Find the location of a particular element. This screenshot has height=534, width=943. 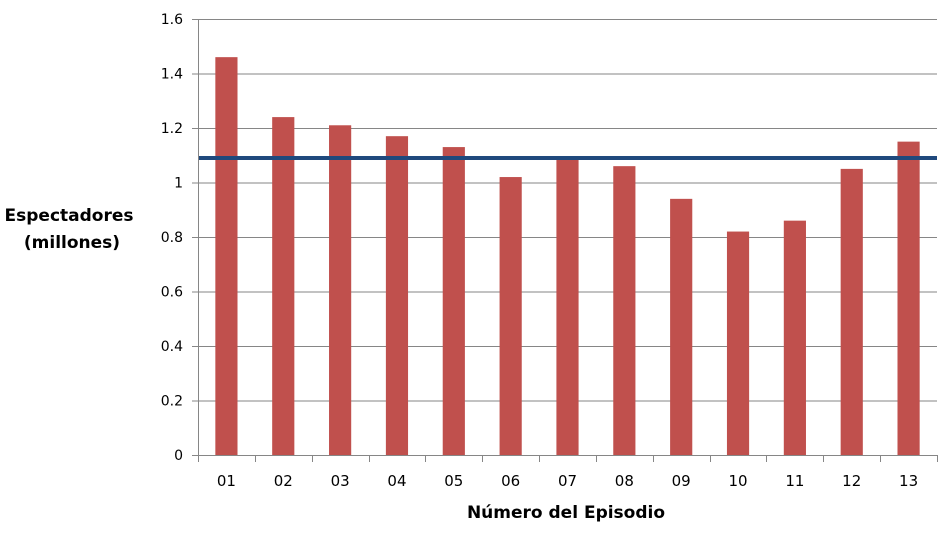

y-tick-label: 1.4 is located at coordinates (172, 75).